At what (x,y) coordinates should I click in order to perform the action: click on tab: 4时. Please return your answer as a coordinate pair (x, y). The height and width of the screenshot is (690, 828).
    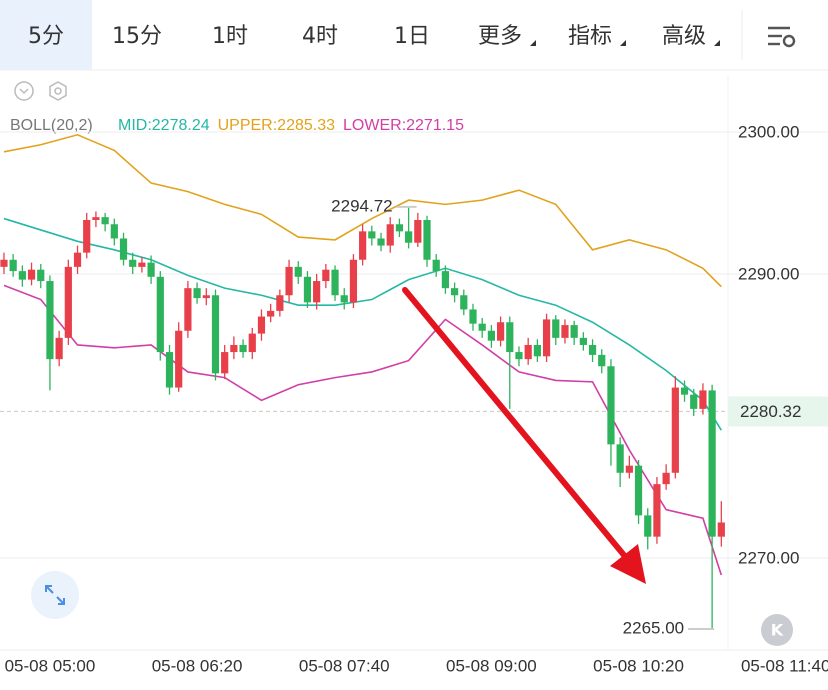
    Looking at the image, I should click on (320, 36).